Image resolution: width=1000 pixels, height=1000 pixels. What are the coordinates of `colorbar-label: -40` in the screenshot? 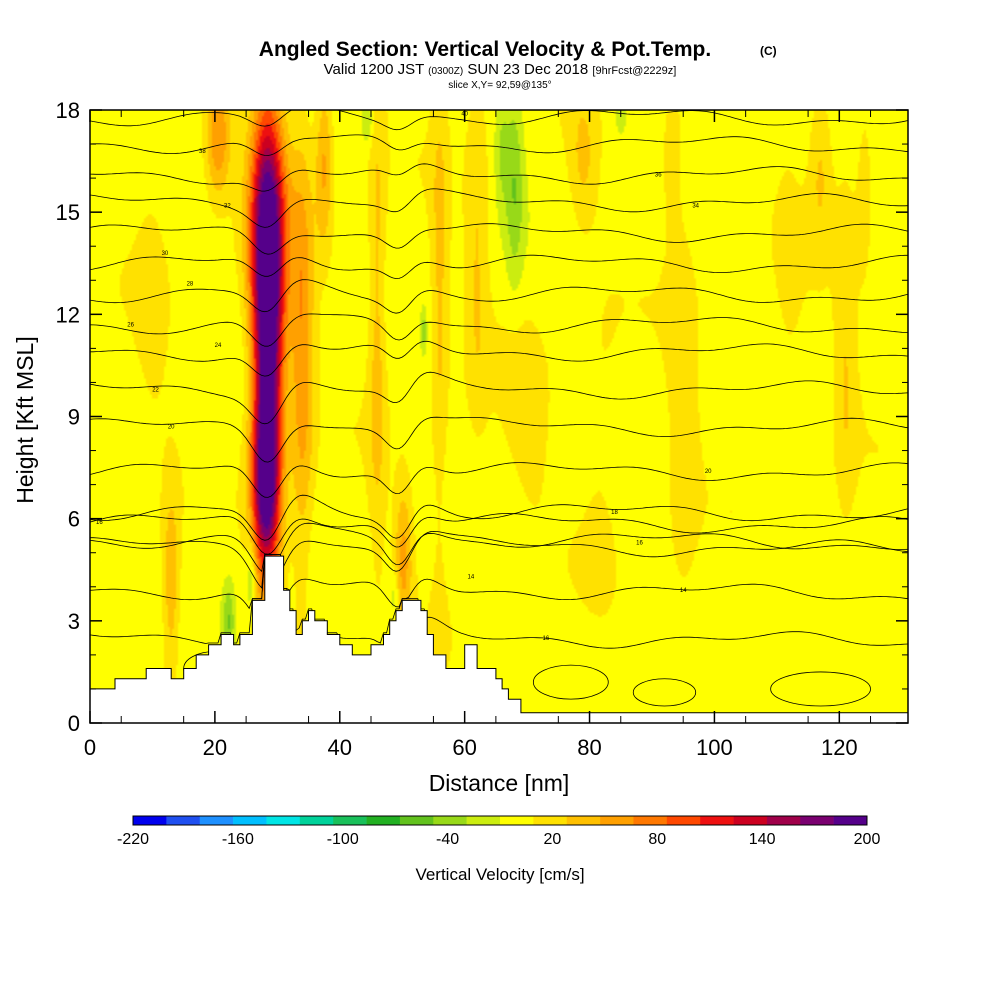 It's located at (447, 839).